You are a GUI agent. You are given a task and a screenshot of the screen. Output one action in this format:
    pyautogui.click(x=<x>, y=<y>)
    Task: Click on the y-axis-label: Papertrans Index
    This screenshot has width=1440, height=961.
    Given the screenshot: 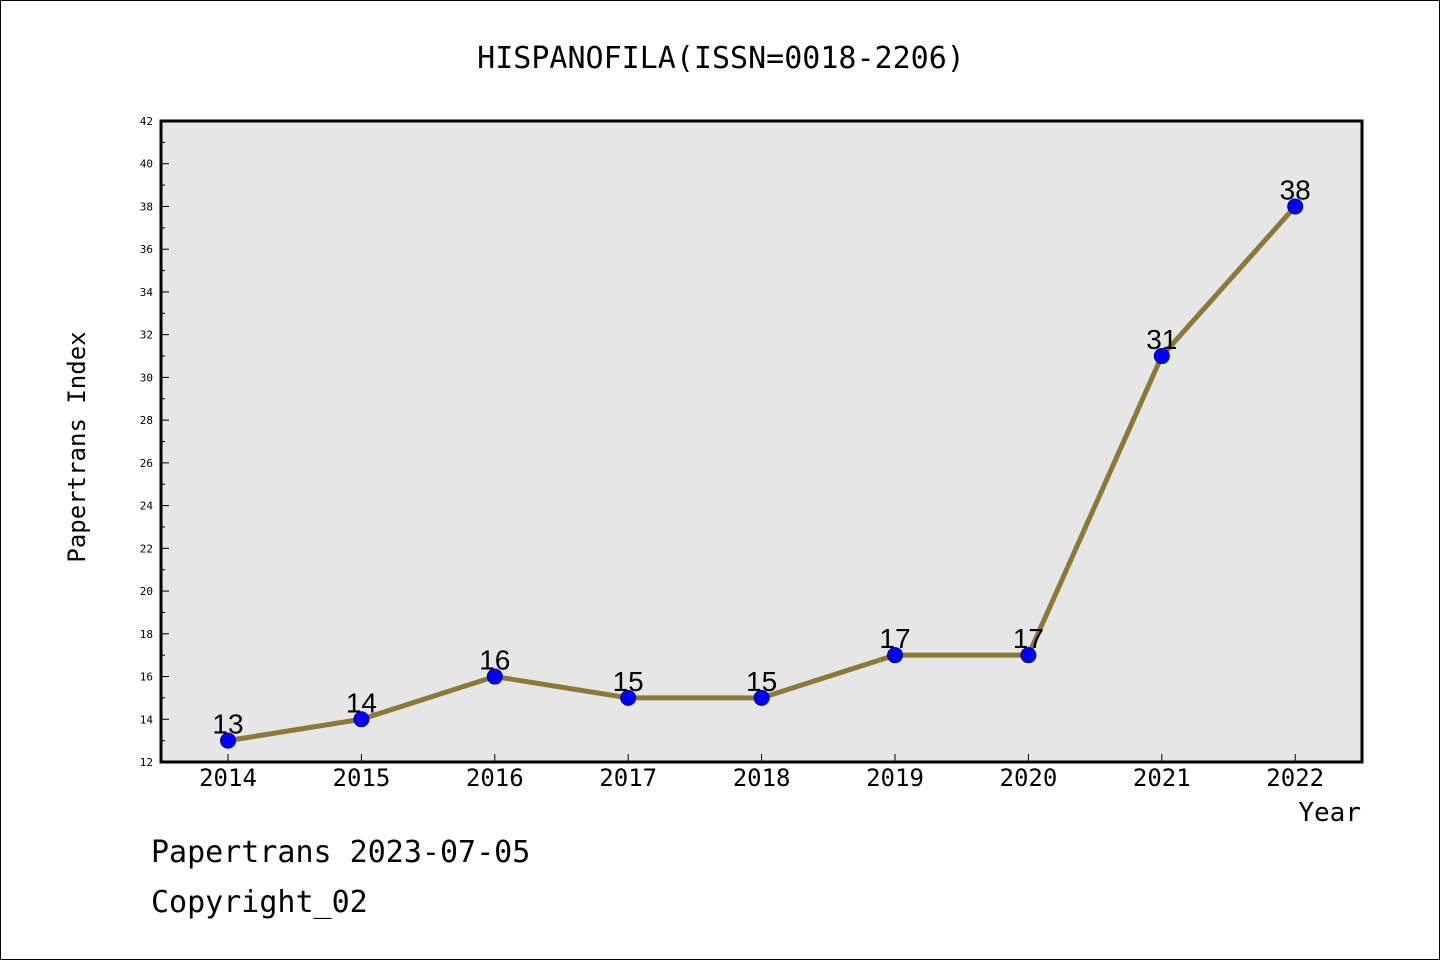 What is the action you would take?
    pyautogui.click(x=77, y=446)
    